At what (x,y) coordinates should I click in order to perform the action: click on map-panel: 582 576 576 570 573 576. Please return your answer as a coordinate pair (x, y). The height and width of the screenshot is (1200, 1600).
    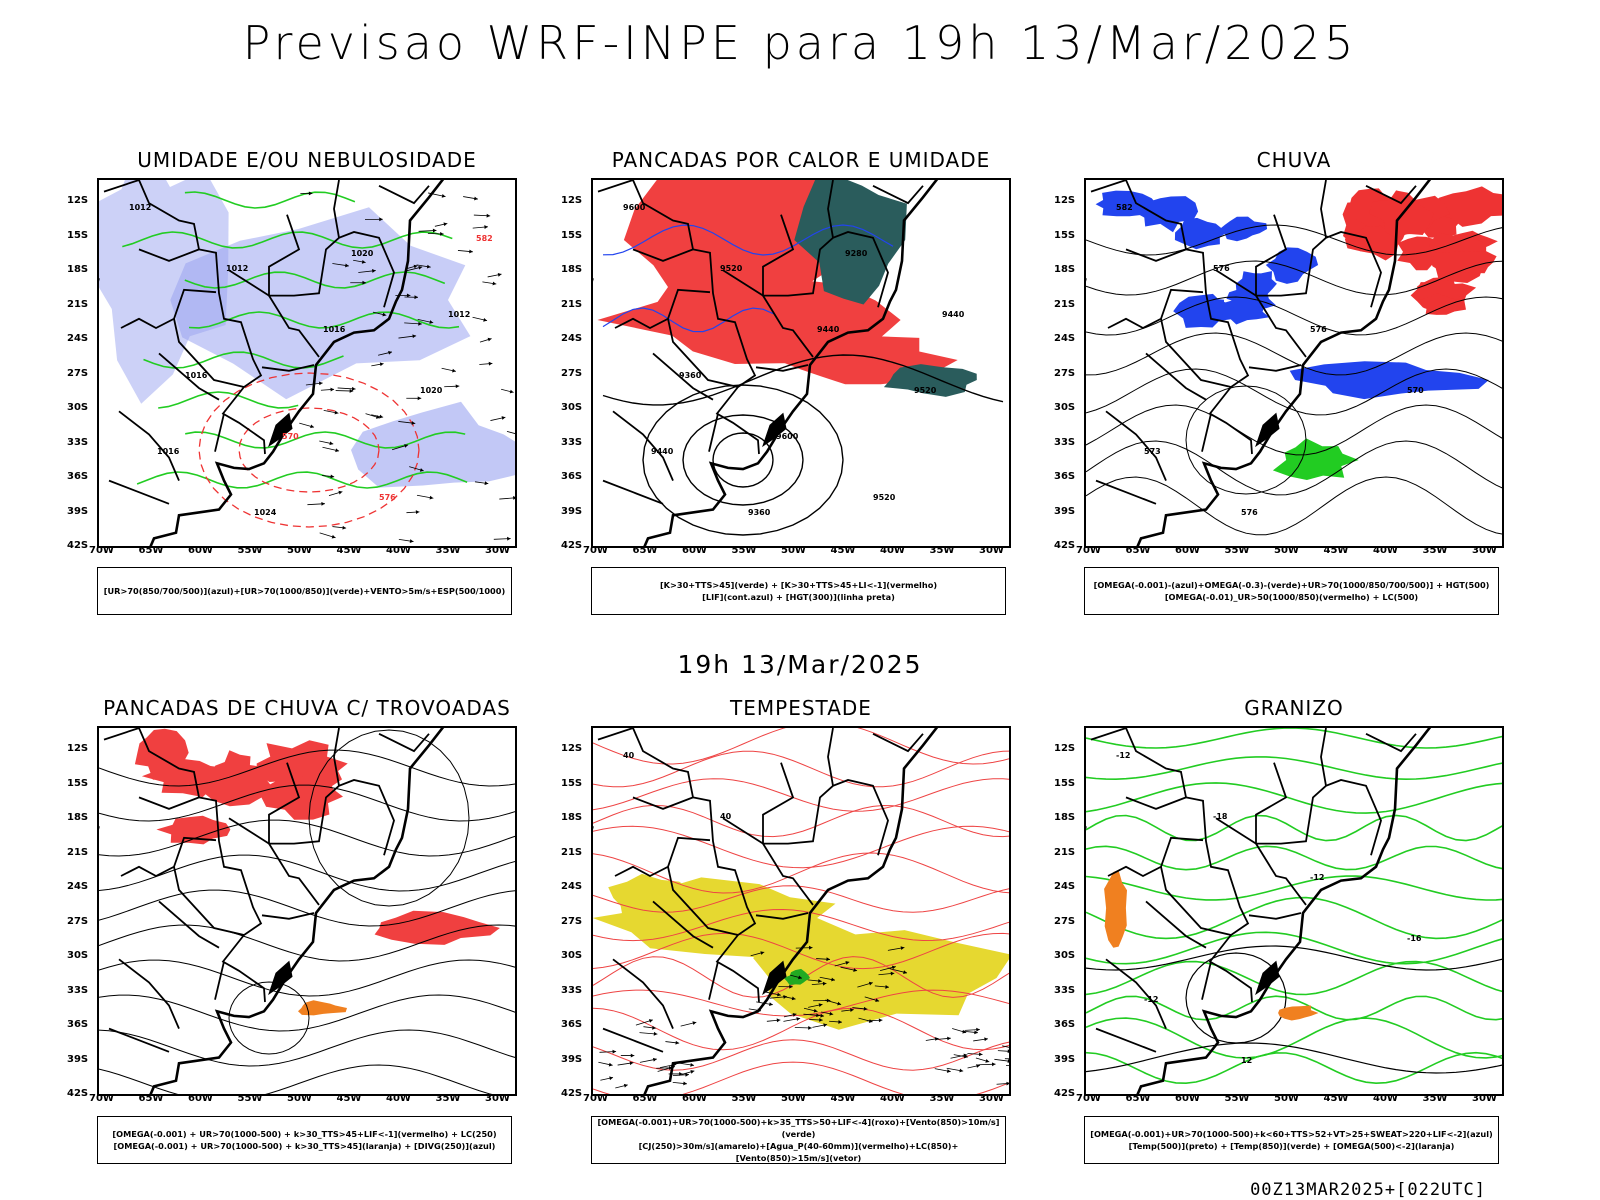
    Looking at the image, I should click on (1294, 363).